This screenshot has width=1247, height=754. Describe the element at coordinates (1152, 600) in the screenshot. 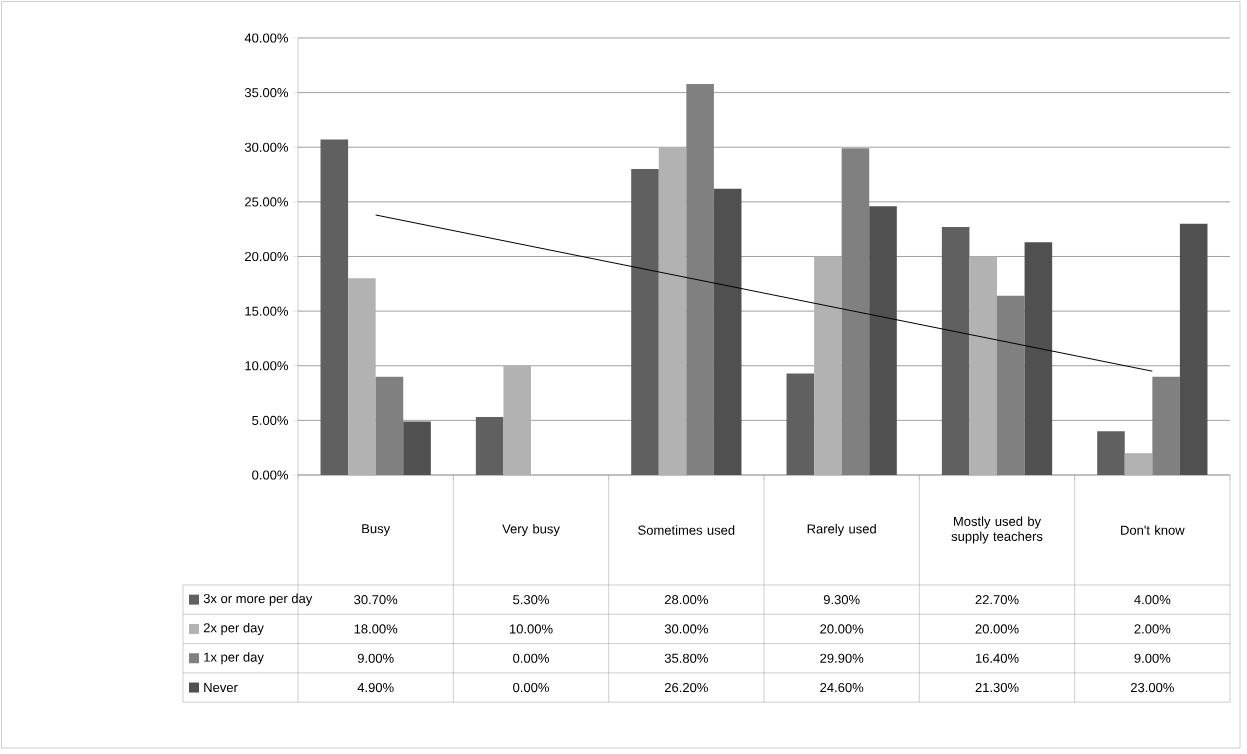

I see `data-label: 4.00%` at that location.